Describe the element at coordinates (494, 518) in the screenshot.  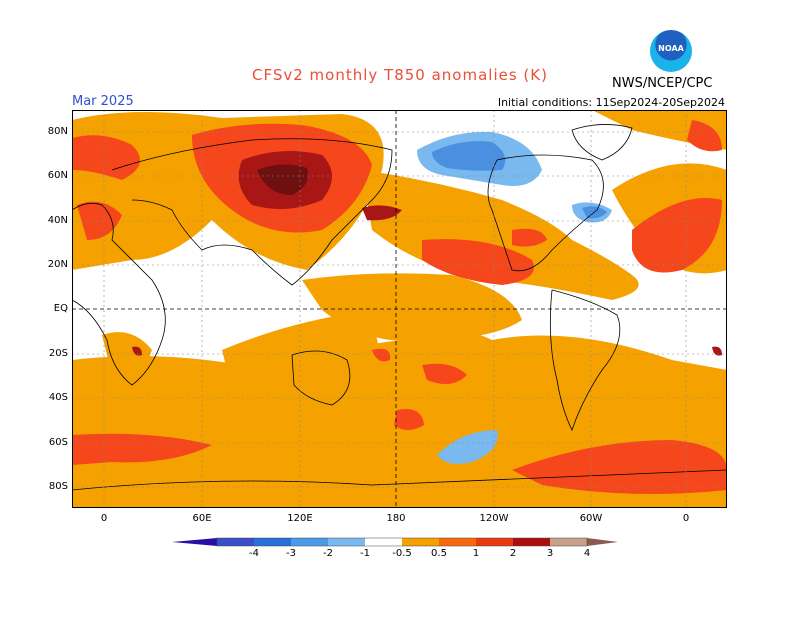
I see `lon-label-120w: 120W` at that location.